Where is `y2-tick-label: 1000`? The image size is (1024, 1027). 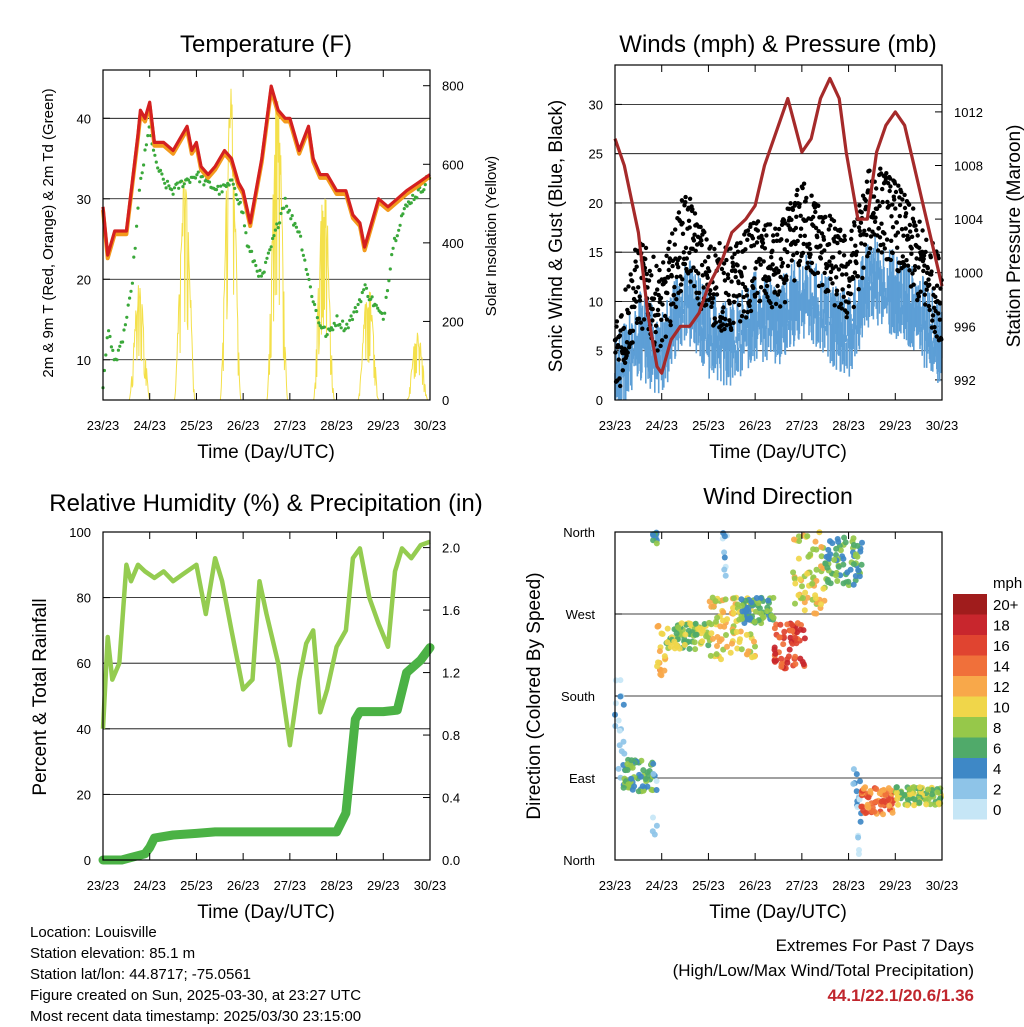 y2-tick-label: 1000 is located at coordinates (968, 273).